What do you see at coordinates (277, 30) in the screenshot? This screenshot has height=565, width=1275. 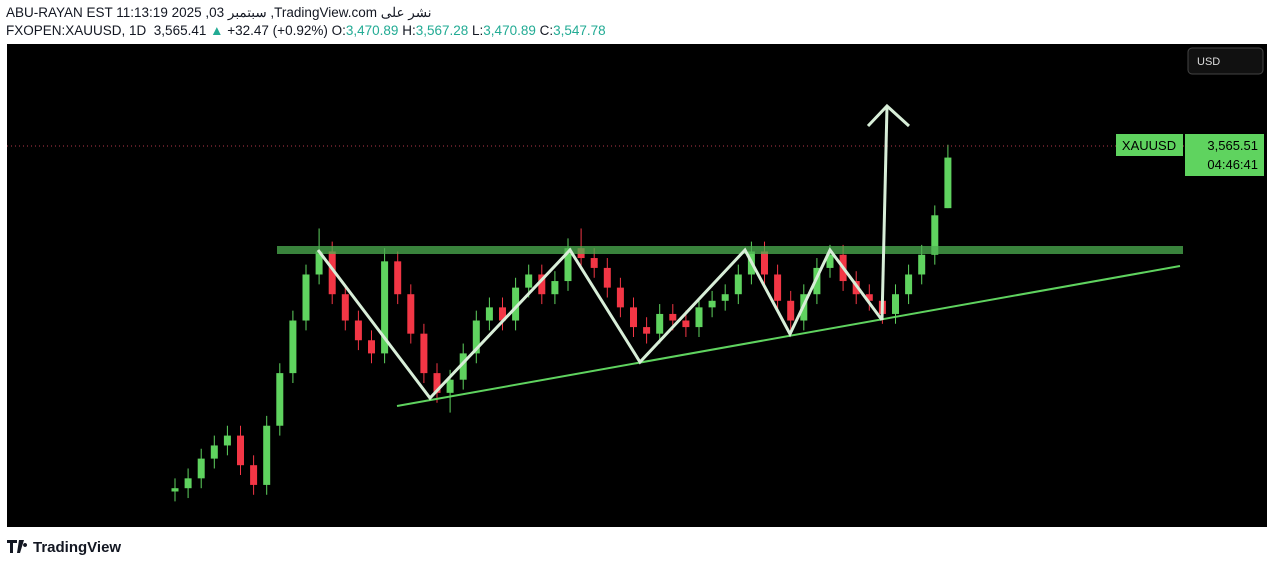 I see `change: +32.47 (+0.92%)` at bounding box center [277, 30].